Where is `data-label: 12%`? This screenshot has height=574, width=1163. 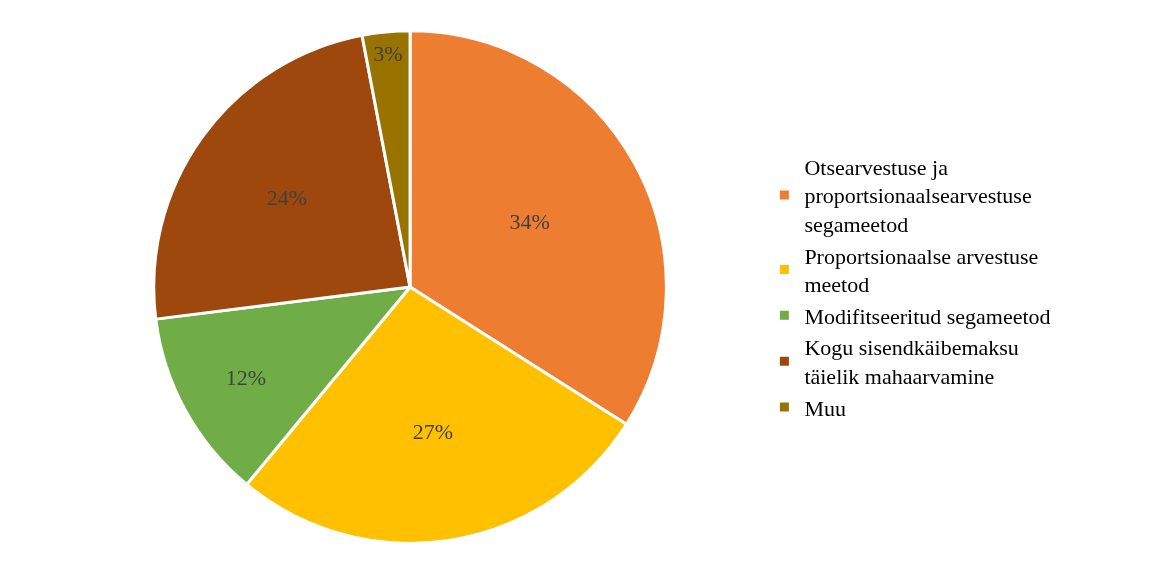
data-label: 12% is located at coordinates (246, 377).